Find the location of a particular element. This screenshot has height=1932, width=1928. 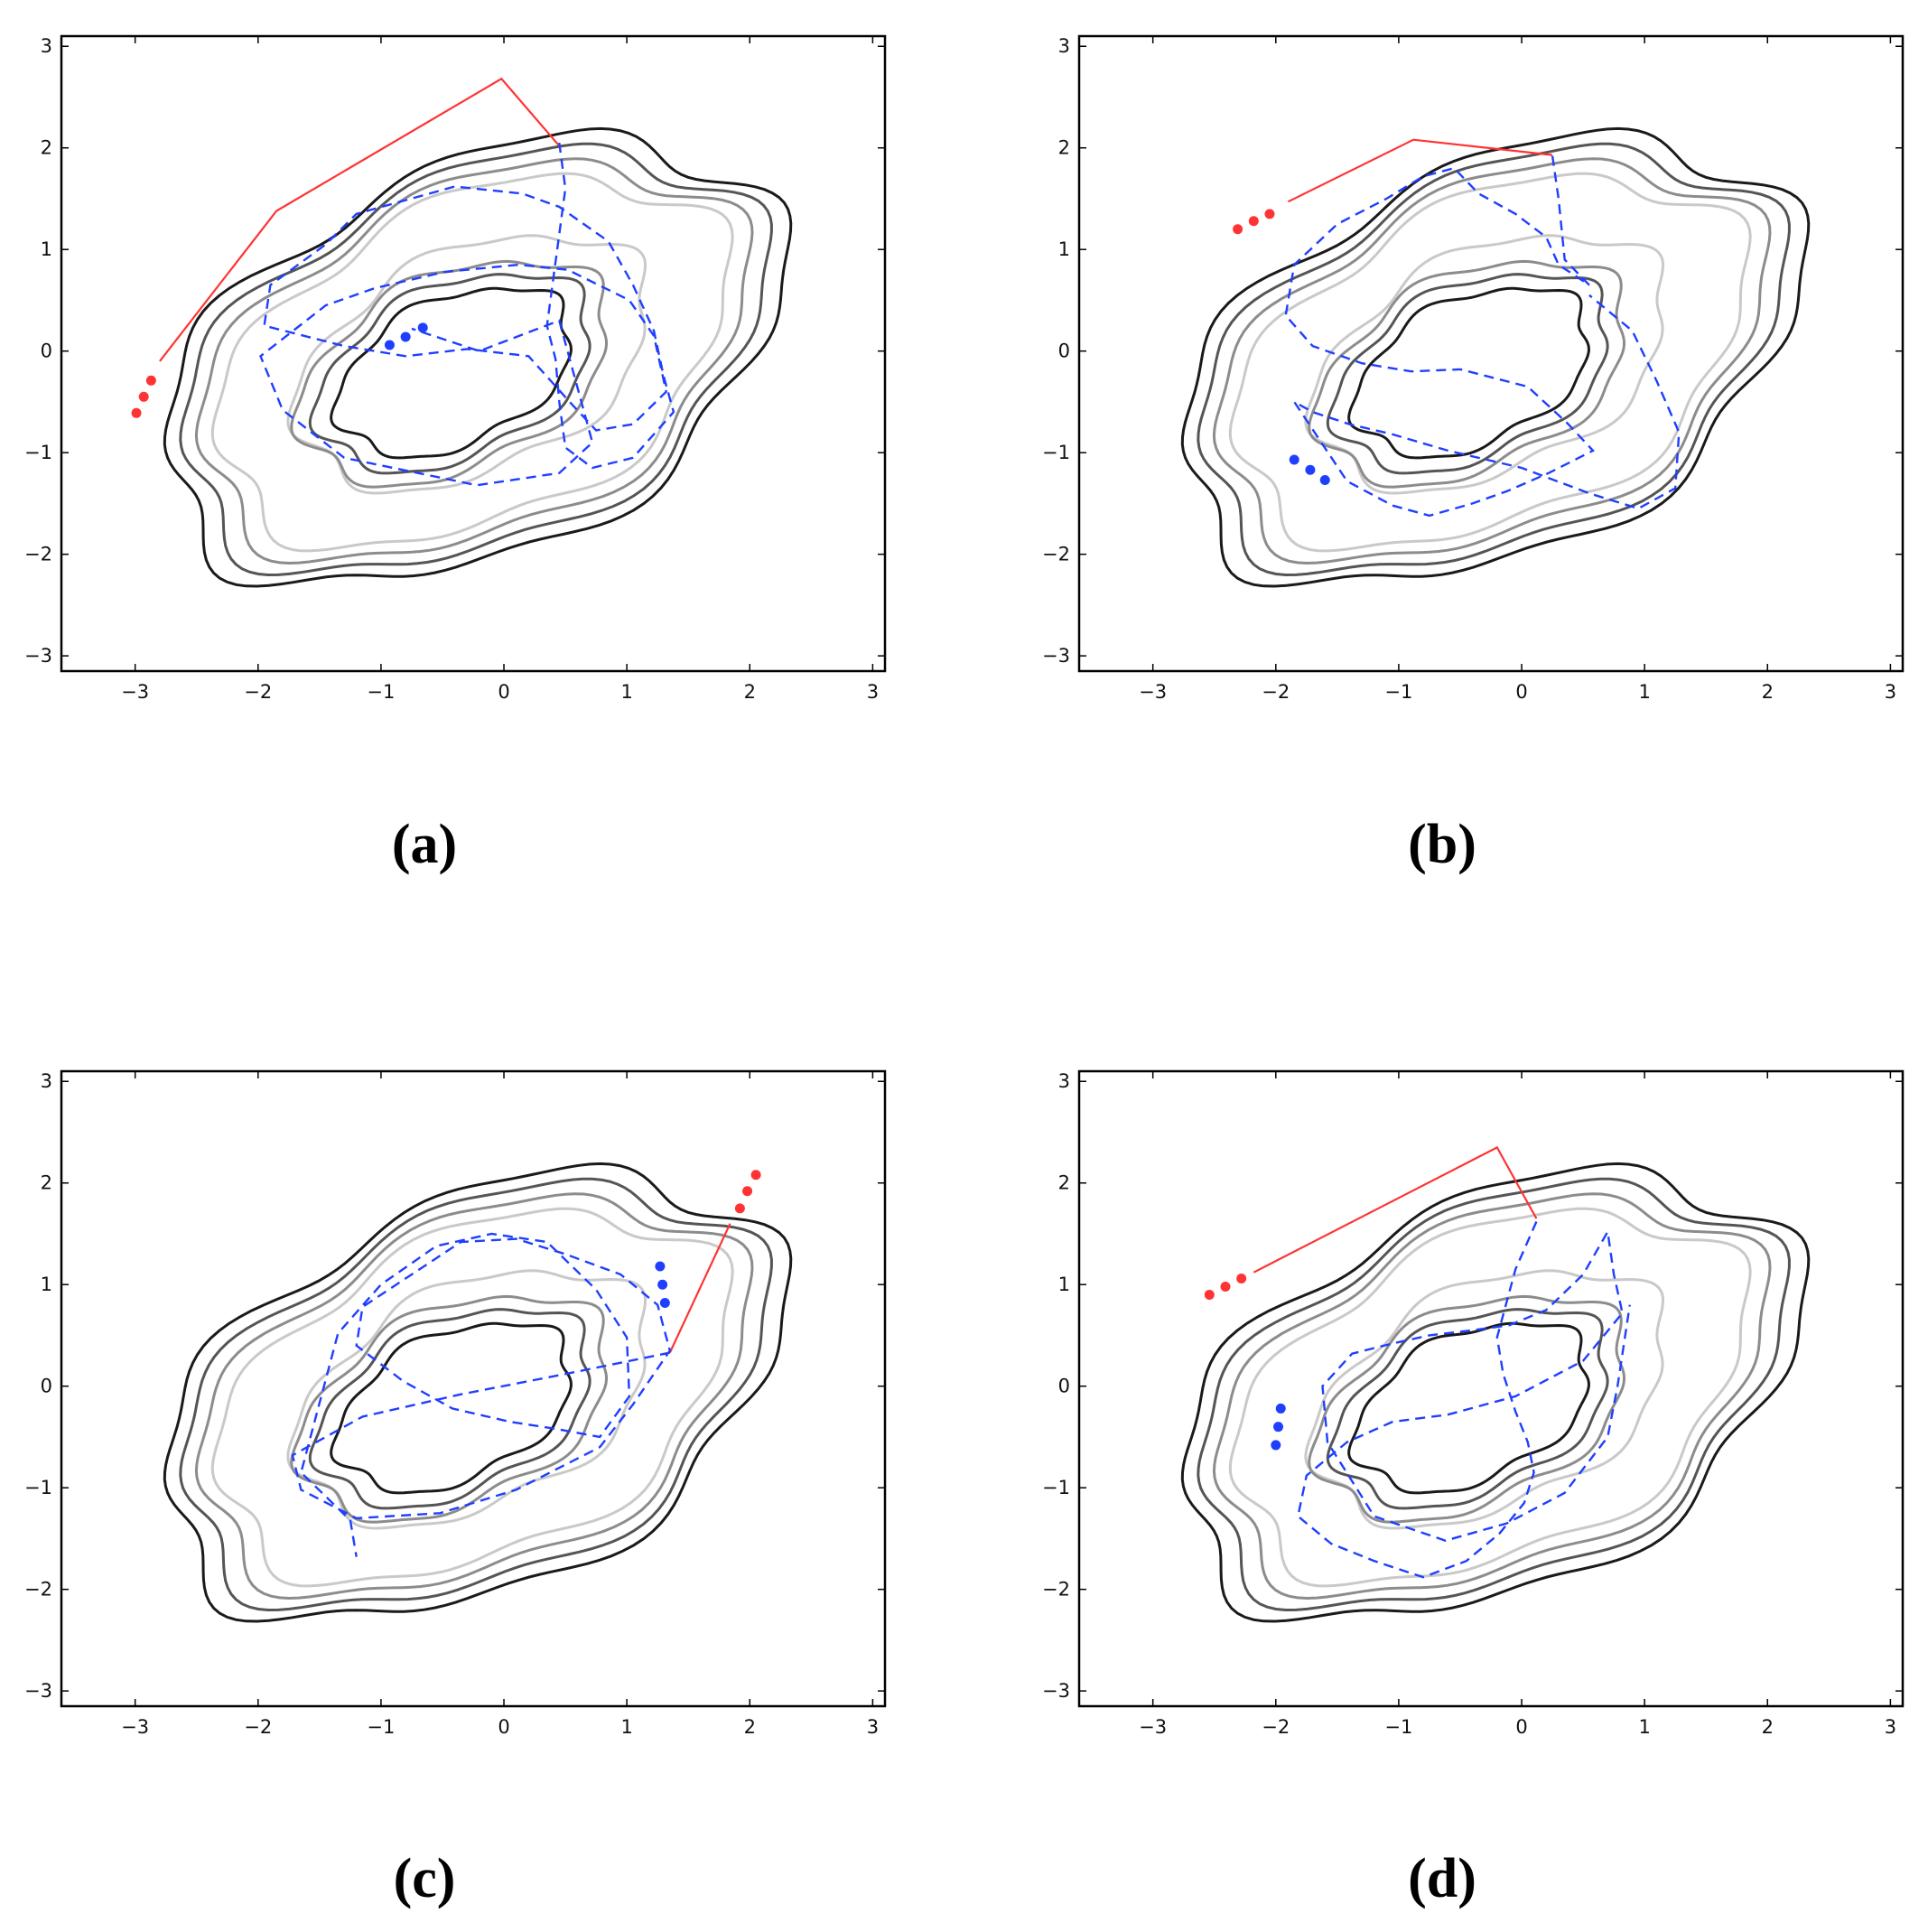

panel-label-d: (d) is located at coordinates (1442, 1879).